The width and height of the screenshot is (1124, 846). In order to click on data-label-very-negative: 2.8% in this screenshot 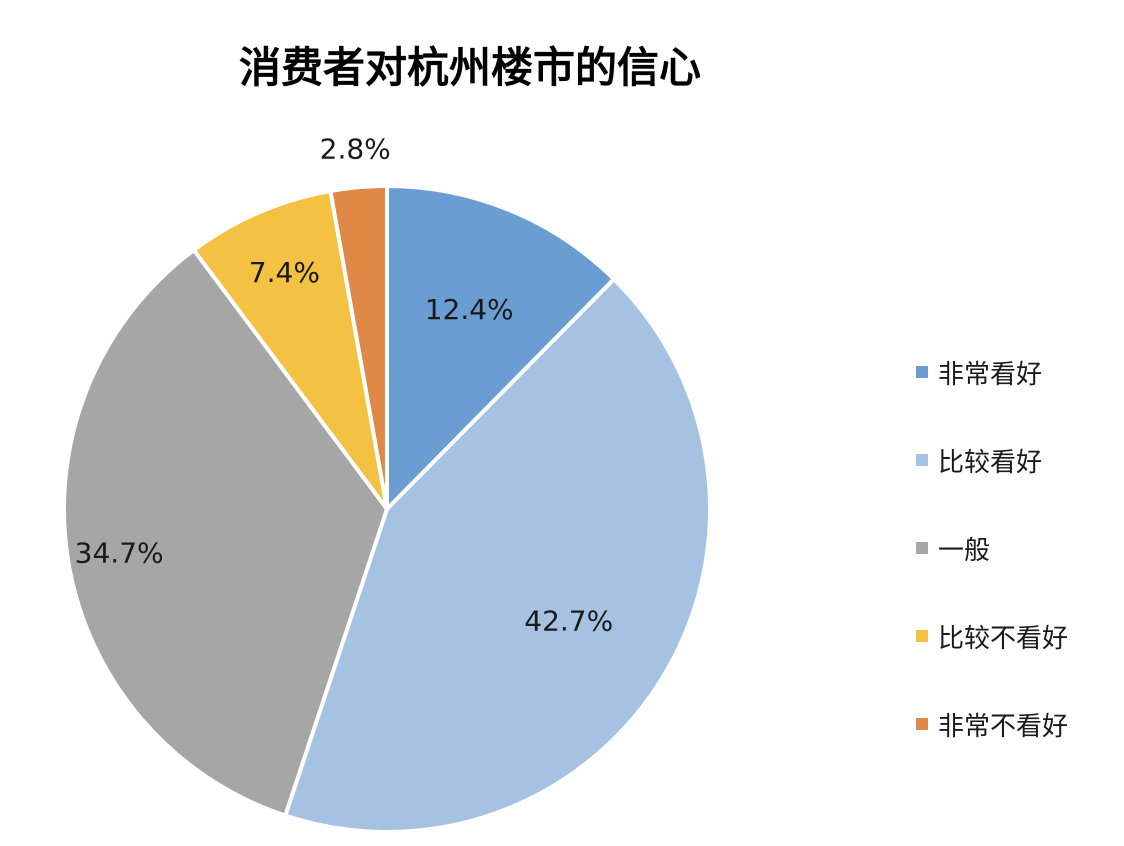, I will do `click(355, 149)`.